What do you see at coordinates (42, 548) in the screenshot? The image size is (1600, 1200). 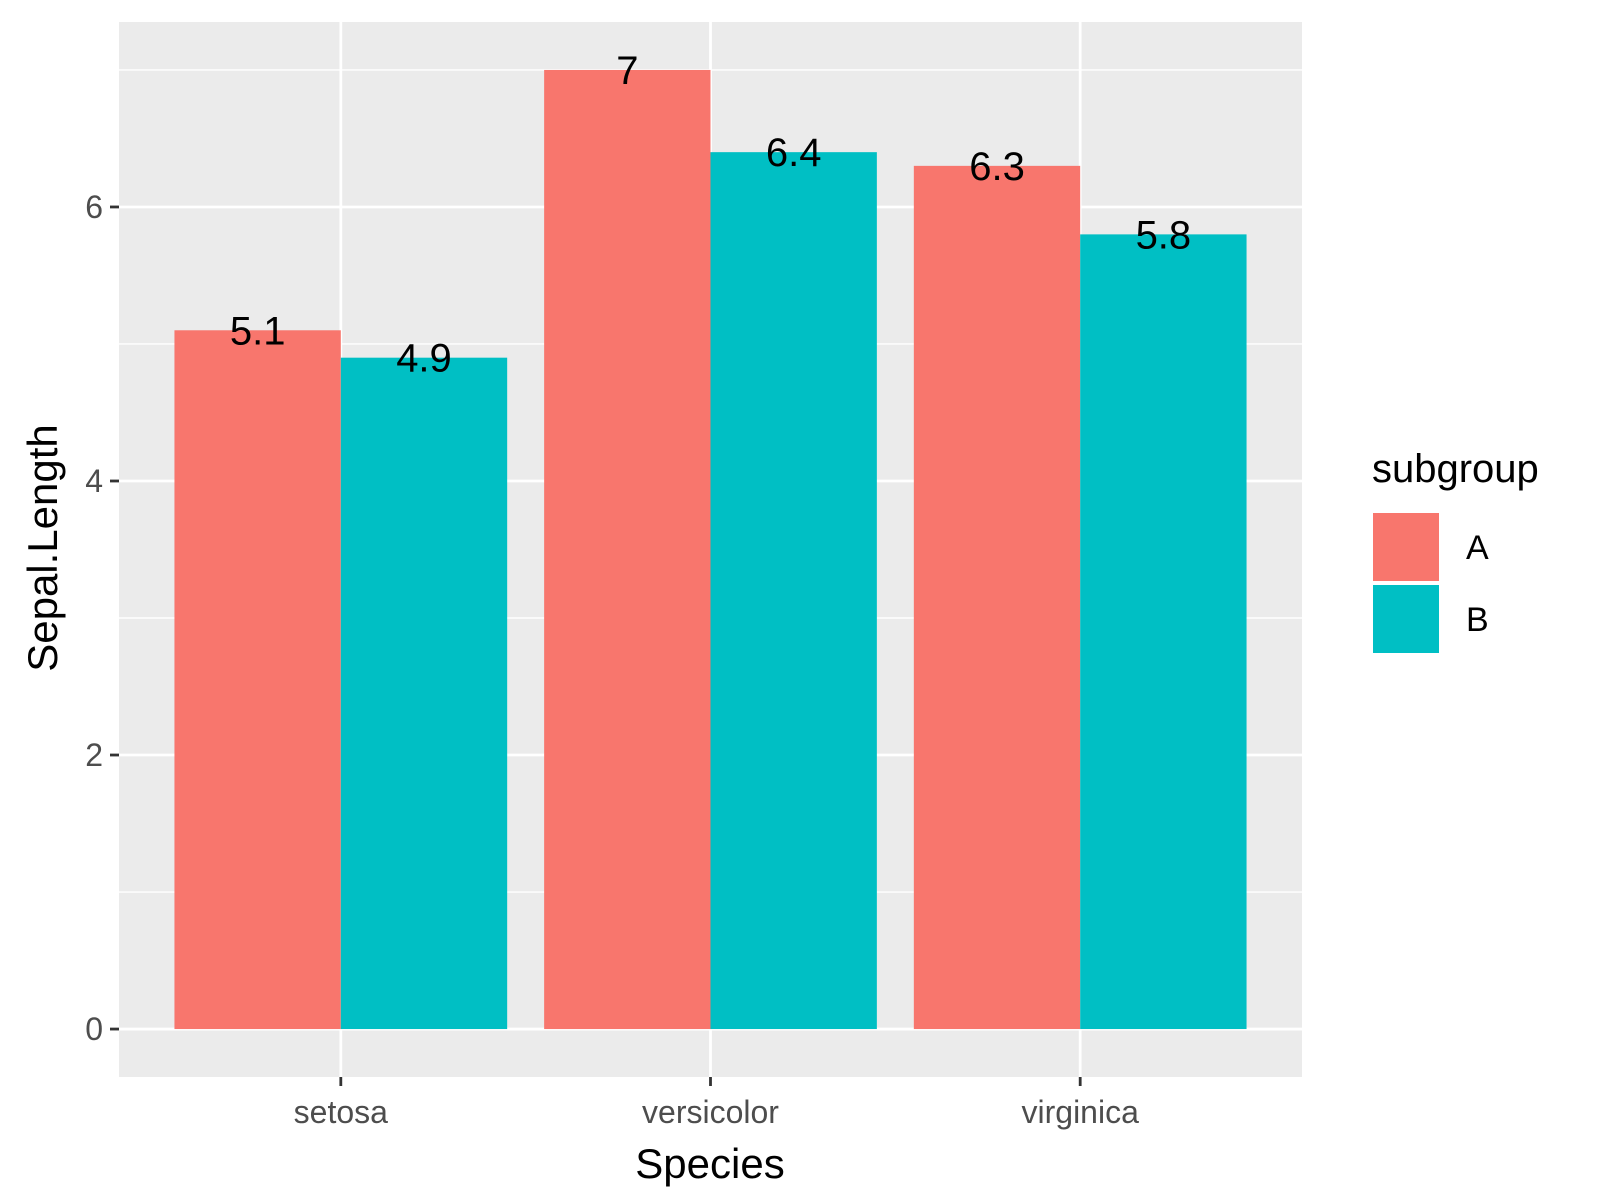 I see `y-axis-title: Sepal.Length` at bounding box center [42, 548].